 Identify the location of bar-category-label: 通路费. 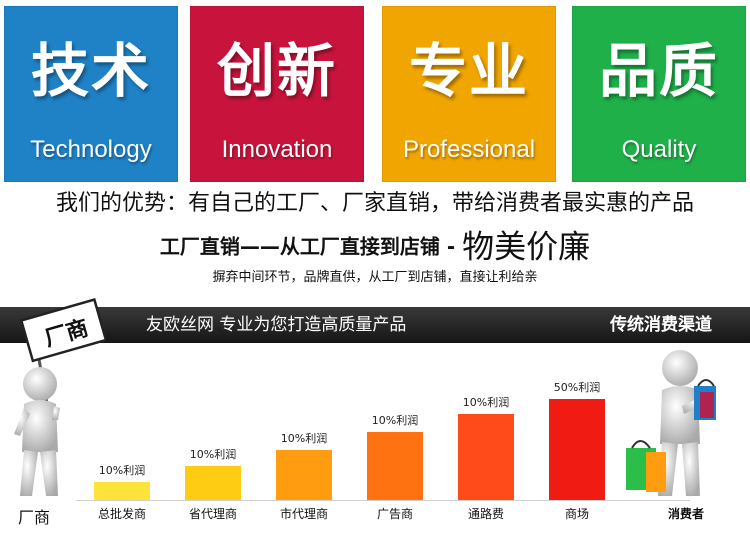
(485, 514).